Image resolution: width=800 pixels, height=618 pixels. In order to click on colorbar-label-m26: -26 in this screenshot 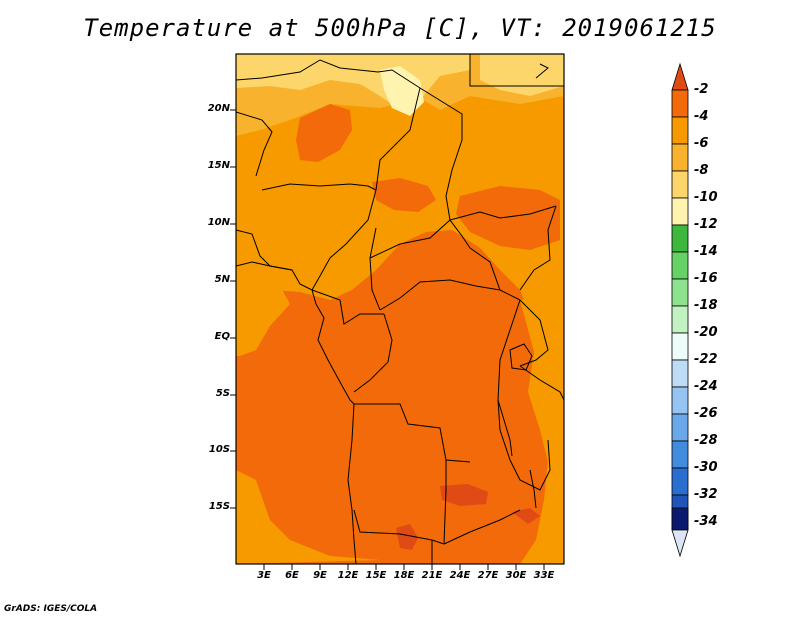, I will do `click(706, 413)`.